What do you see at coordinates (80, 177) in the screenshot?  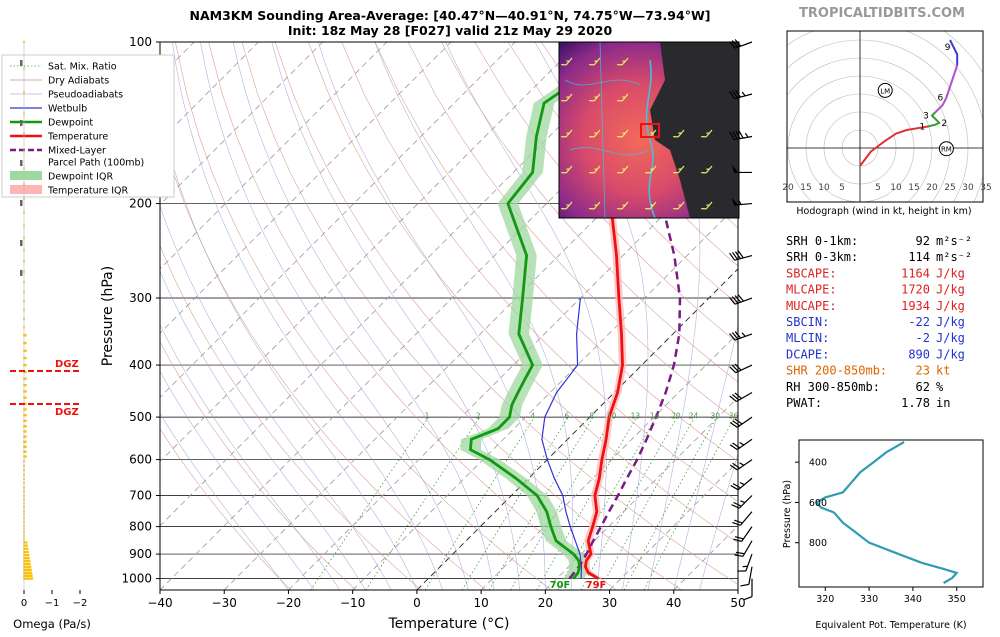 I see `legend-label: Dewpoint IQR` at bounding box center [80, 177].